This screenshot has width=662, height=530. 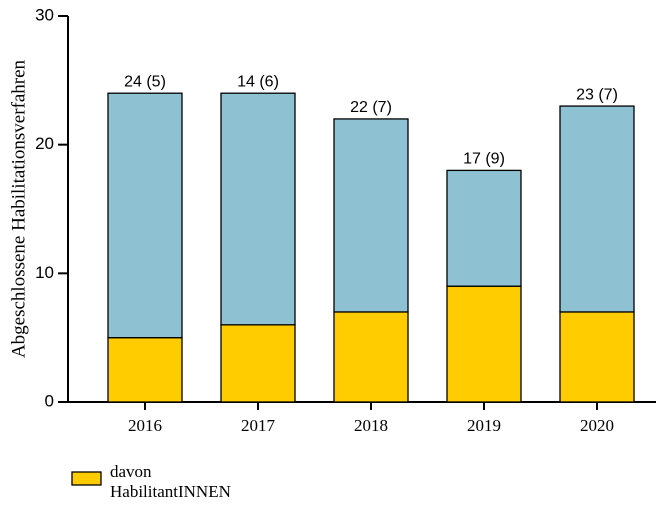 I want to click on y-axis-label: Abgeschlossene Habilitationsverfahren, so click(x=18, y=208).